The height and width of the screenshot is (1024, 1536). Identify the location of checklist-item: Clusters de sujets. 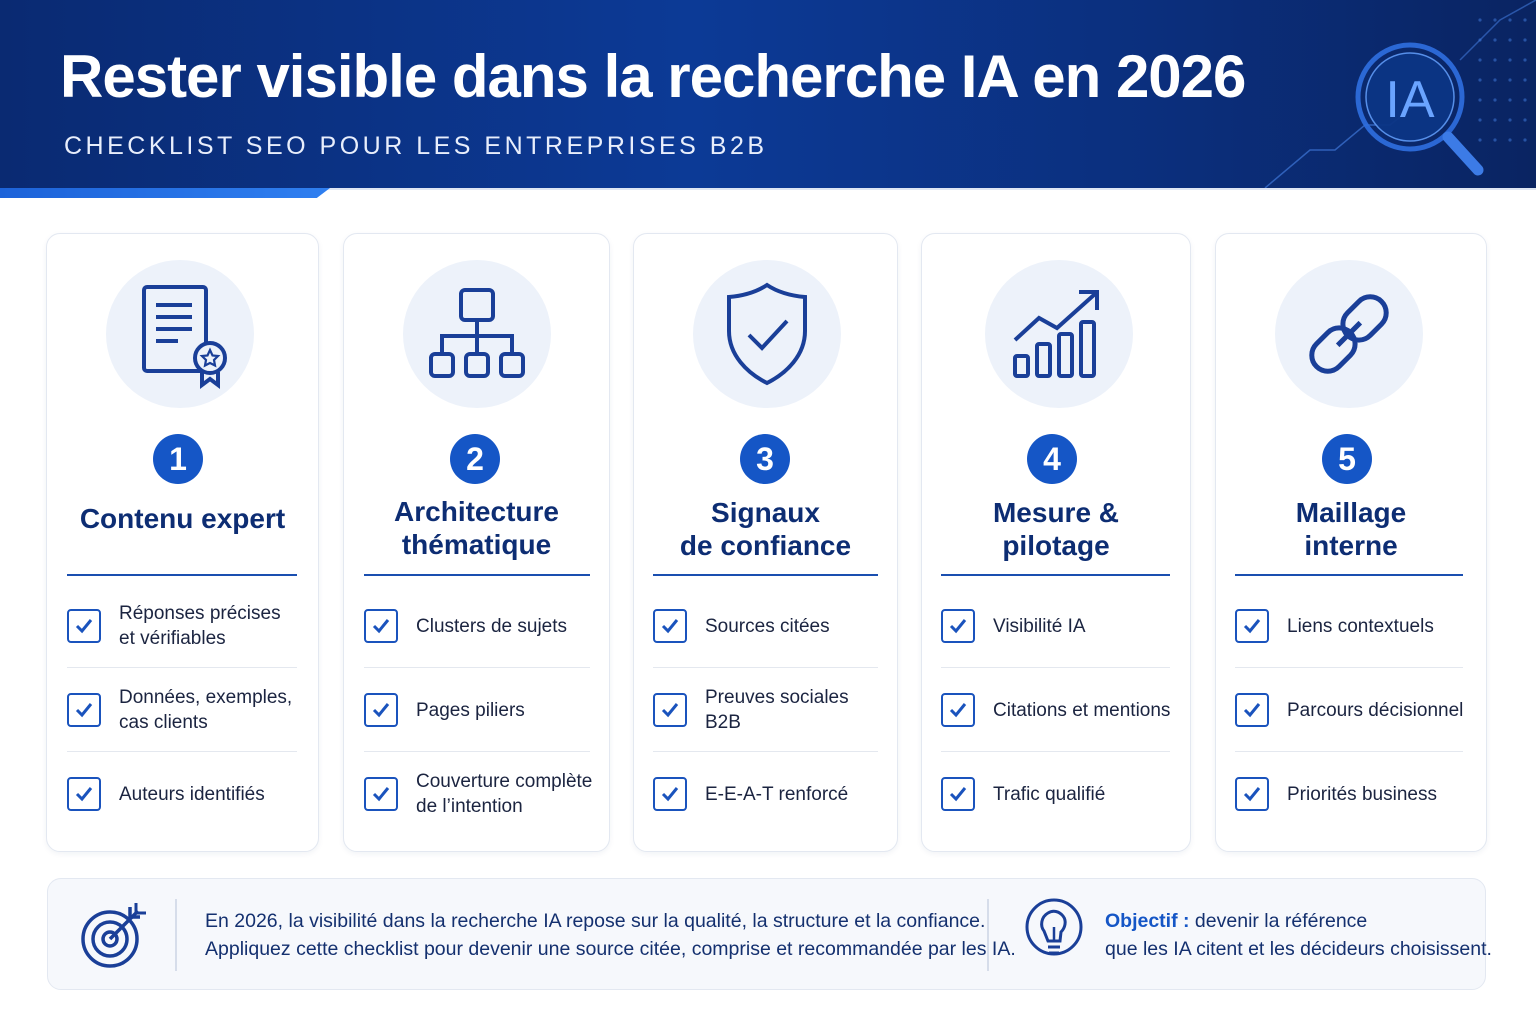
(482, 626).